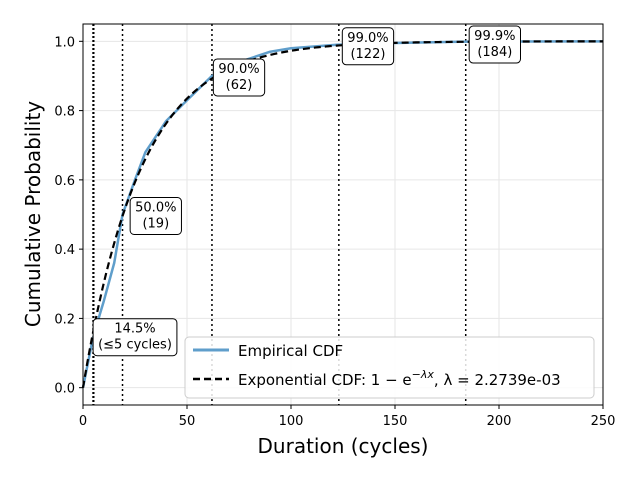  Describe the element at coordinates (187, 421) in the screenshot. I see `x-tick-label: 50` at that location.